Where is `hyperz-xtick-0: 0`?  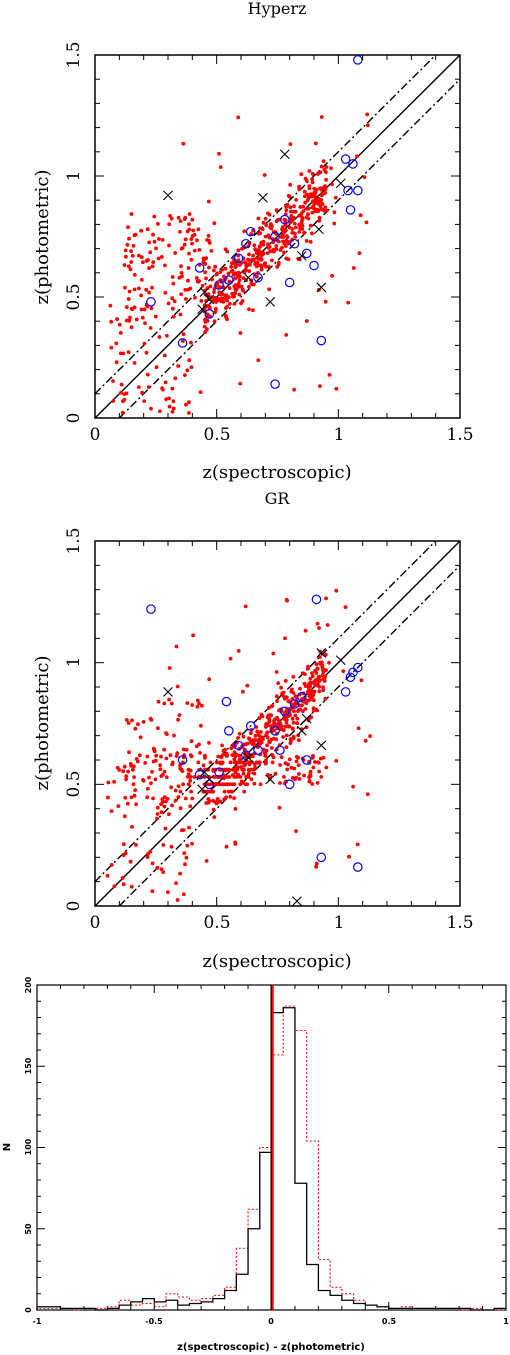 hyperz-xtick-0: 0 is located at coordinates (95, 435).